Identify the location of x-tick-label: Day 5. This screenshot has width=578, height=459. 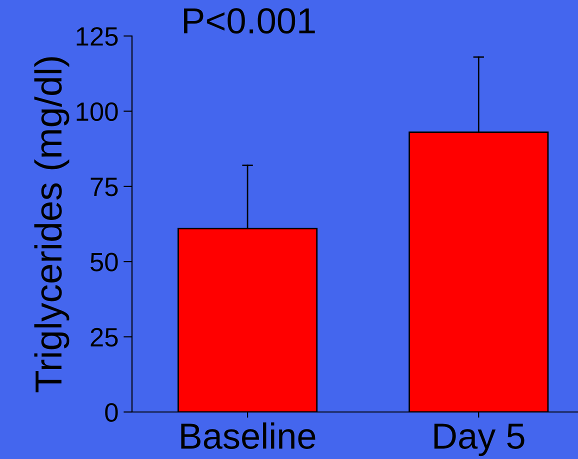
(479, 440).